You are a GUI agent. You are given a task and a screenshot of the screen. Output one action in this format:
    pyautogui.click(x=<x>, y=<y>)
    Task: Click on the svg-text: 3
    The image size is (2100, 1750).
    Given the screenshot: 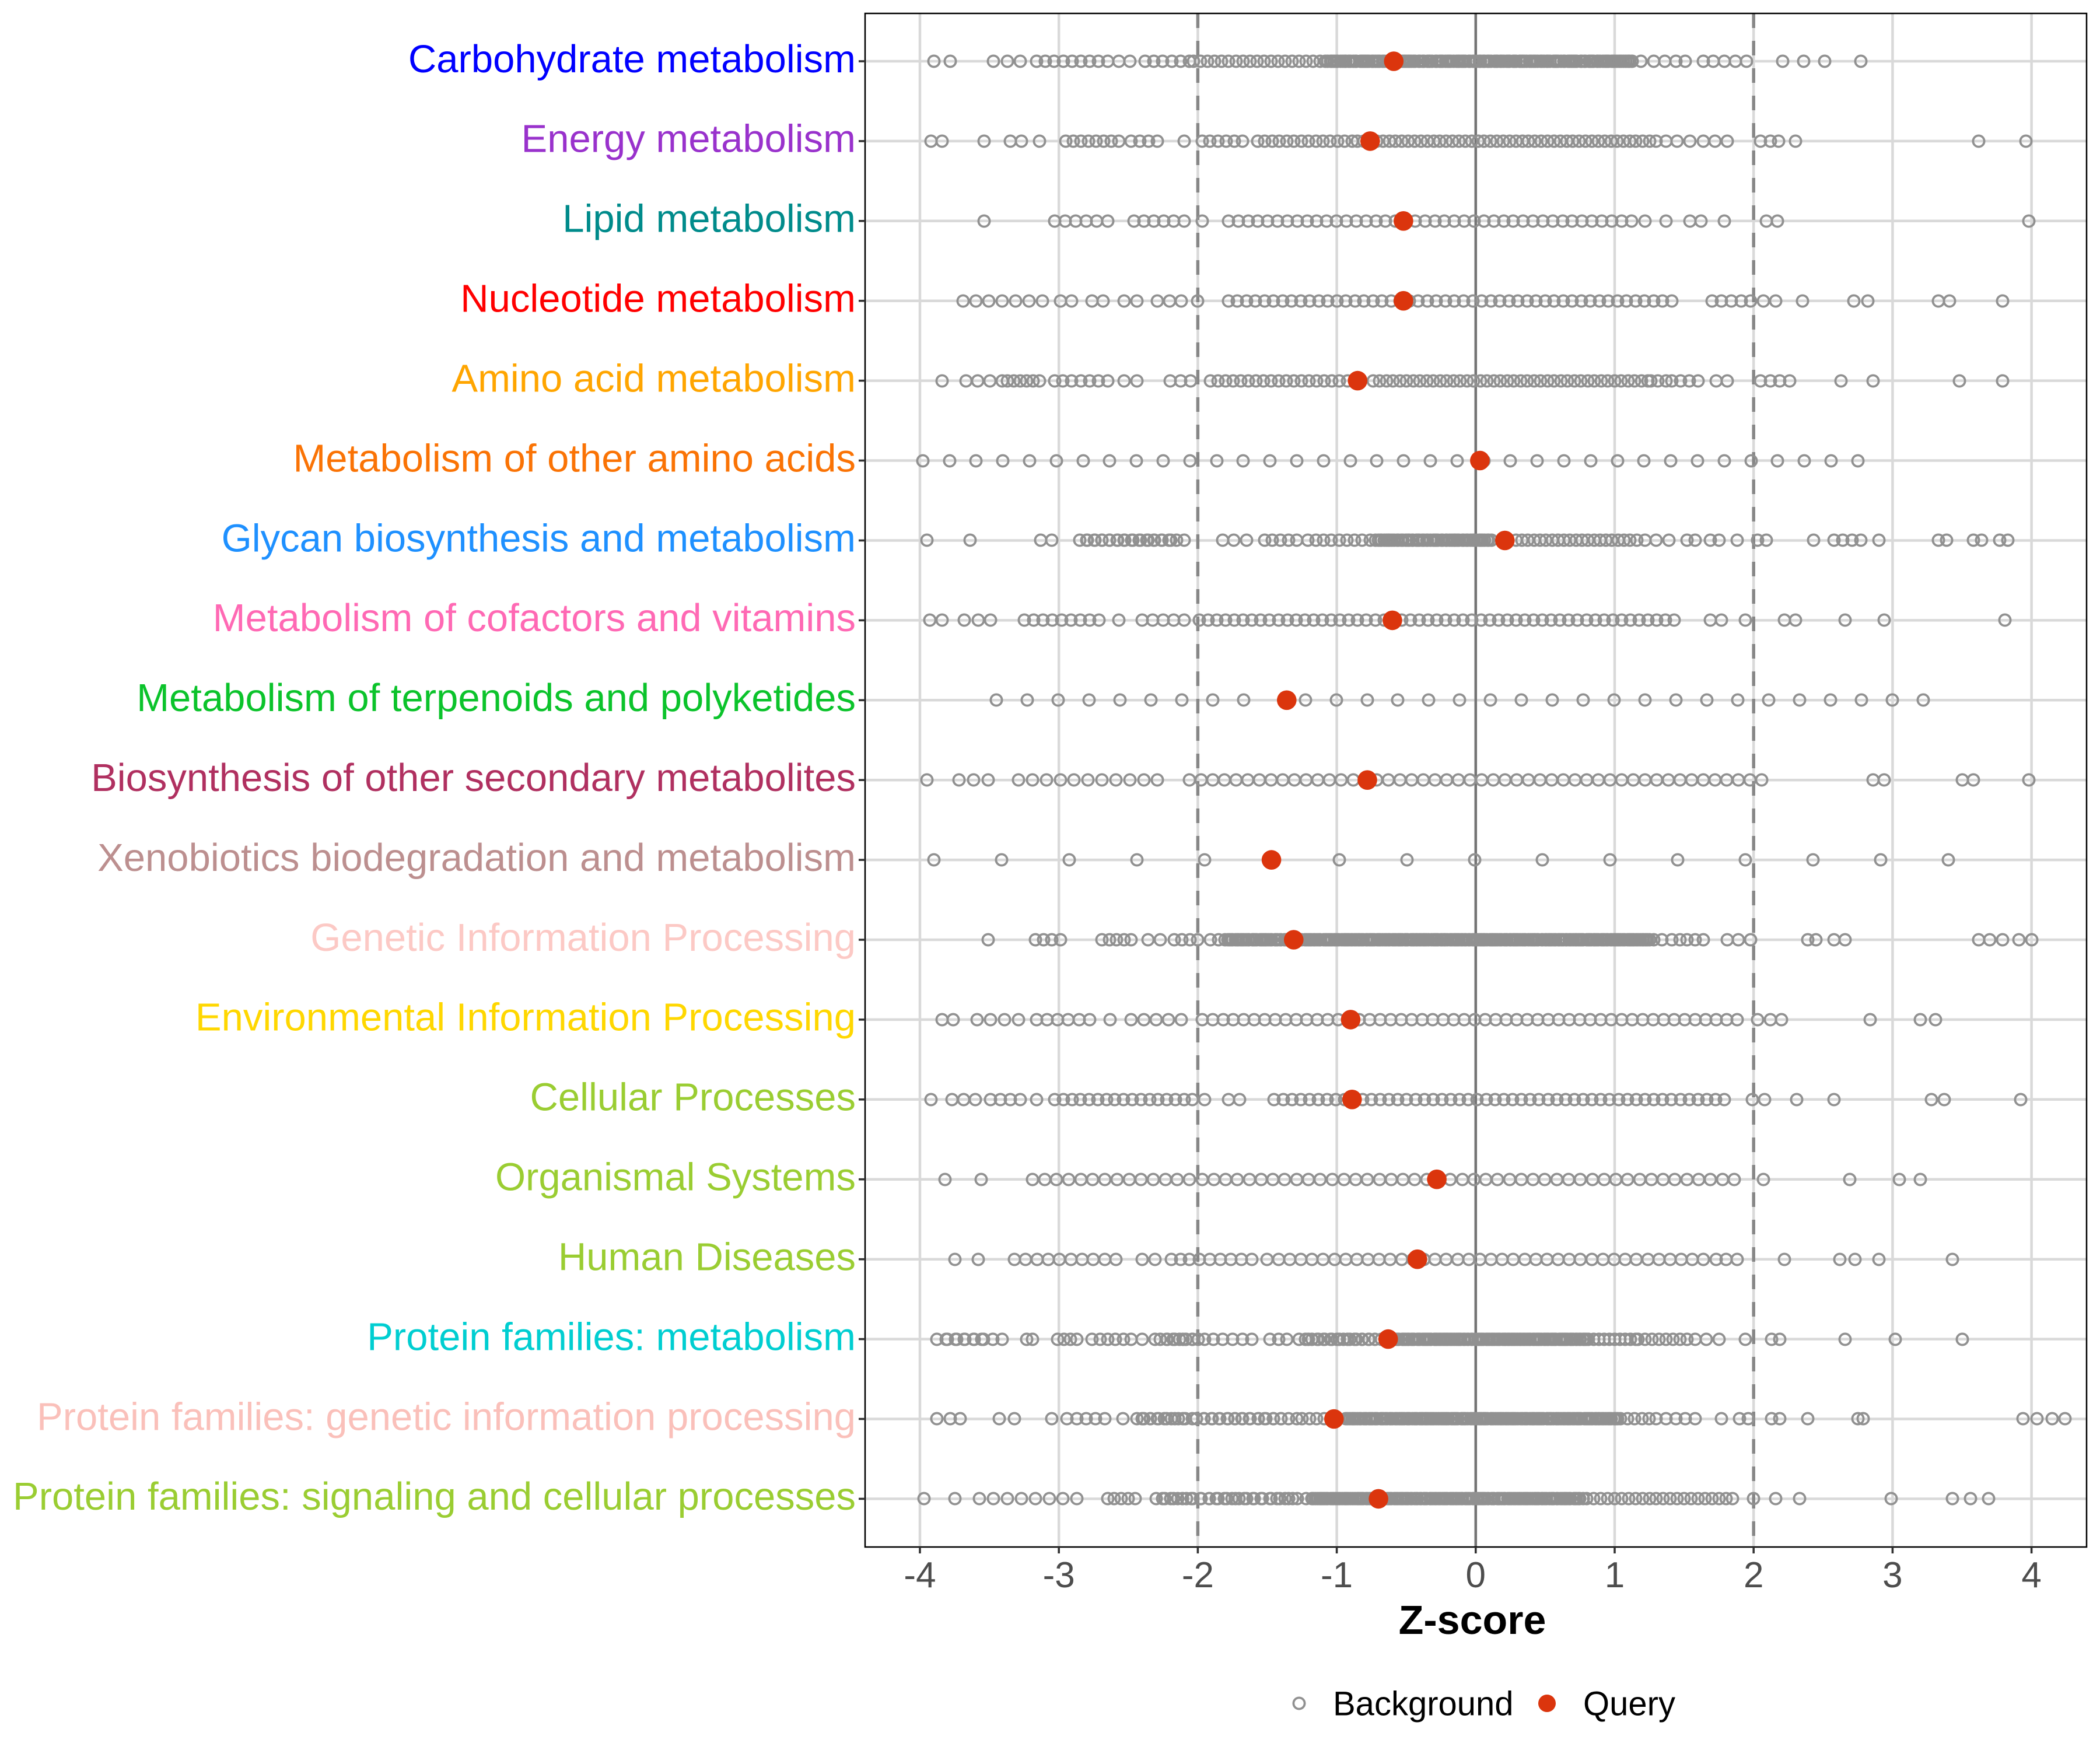 What is the action you would take?
    pyautogui.click(x=1892, y=1575)
    